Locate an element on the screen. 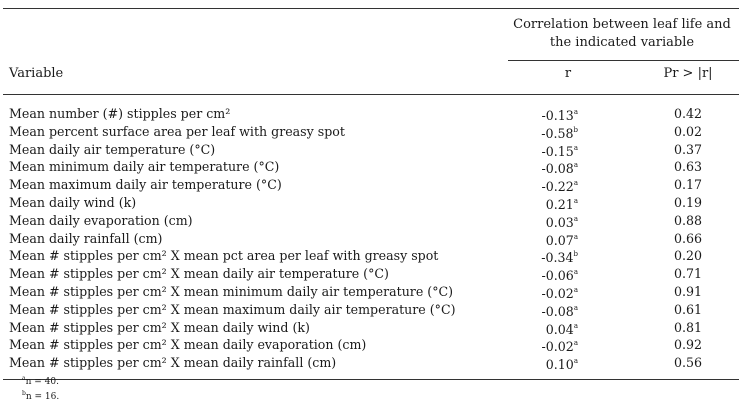 This screenshot has width=743, height=403. variable-cell: Mean daily evaporation (cm) is located at coordinates (101, 220).